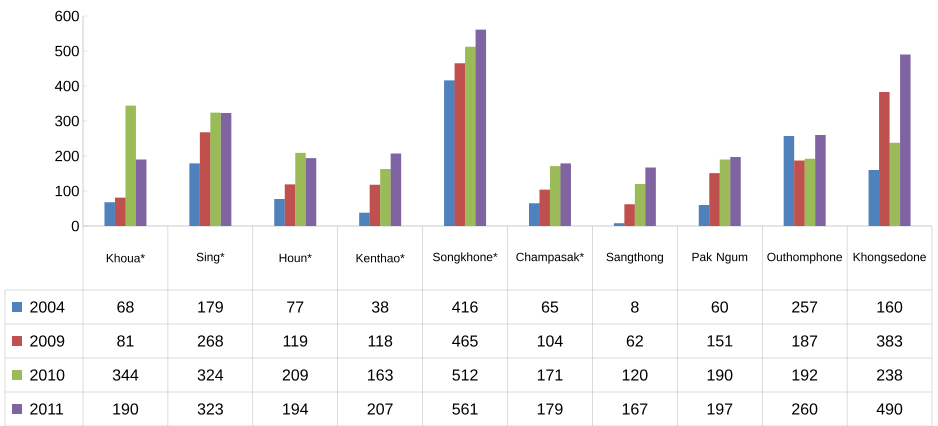 Image resolution: width=938 pixels, height=426 pixels. What do you see at coordinates (67, 191) in the screenshot?
I see `y-tick-label: 100` at bounding box center [67, 191].